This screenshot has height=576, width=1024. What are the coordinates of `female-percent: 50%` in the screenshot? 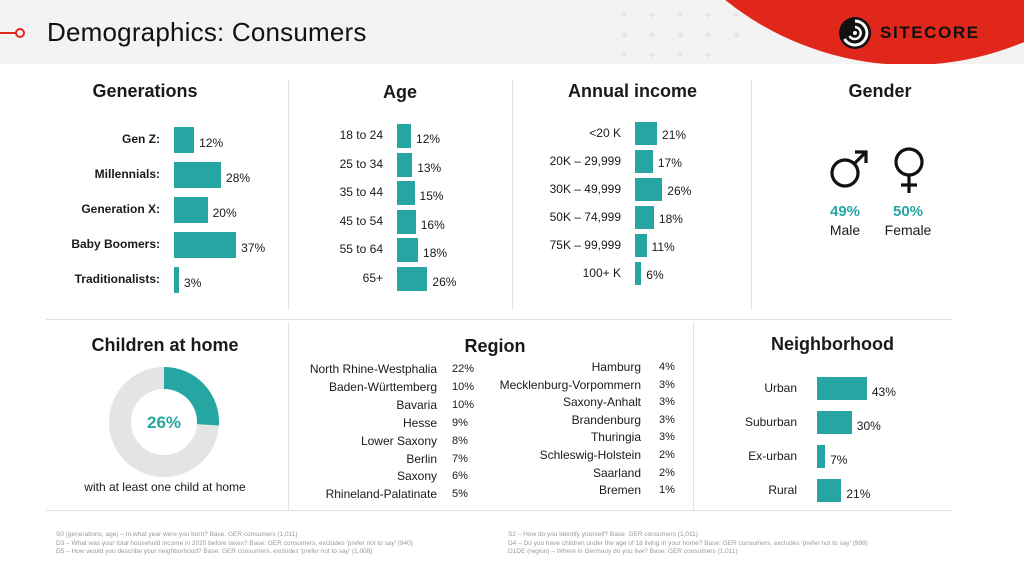 It's located at (908, 211).